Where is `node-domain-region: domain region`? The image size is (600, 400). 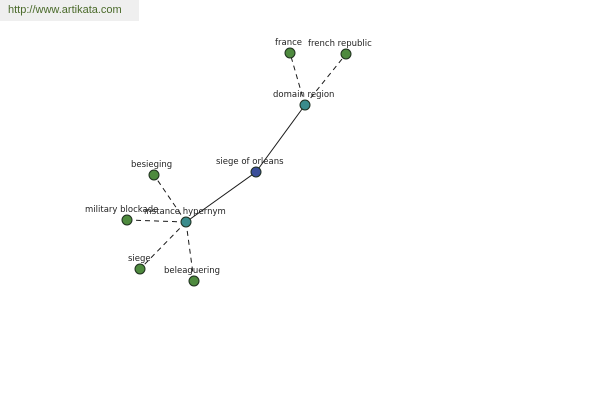
node-domain-region: domain region is located at coordinates (303, 100).